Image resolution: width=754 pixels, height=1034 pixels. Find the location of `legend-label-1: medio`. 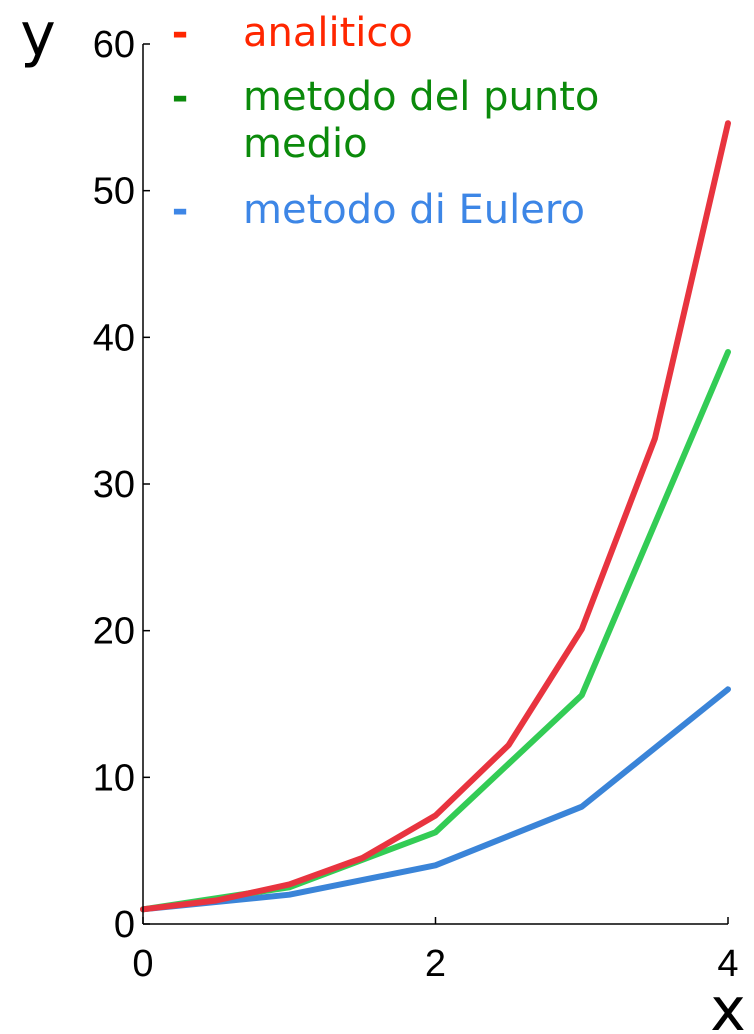

legend-label-1: medio is located at coordinates (305, 144).